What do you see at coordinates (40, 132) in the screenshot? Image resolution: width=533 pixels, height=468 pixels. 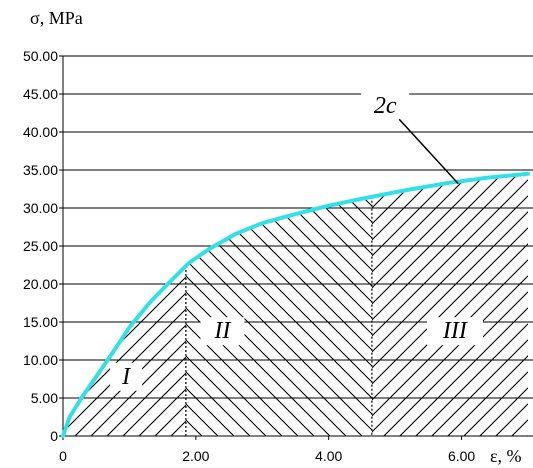 I see `y-tick-label: 40.00` at bounding box center [40, 132].